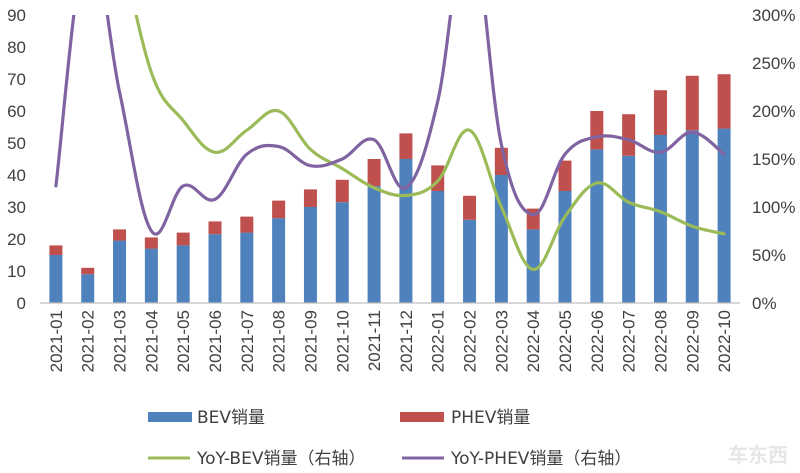  I want to click on x-axis-tick-label: 2021-12, so click(406, 341).